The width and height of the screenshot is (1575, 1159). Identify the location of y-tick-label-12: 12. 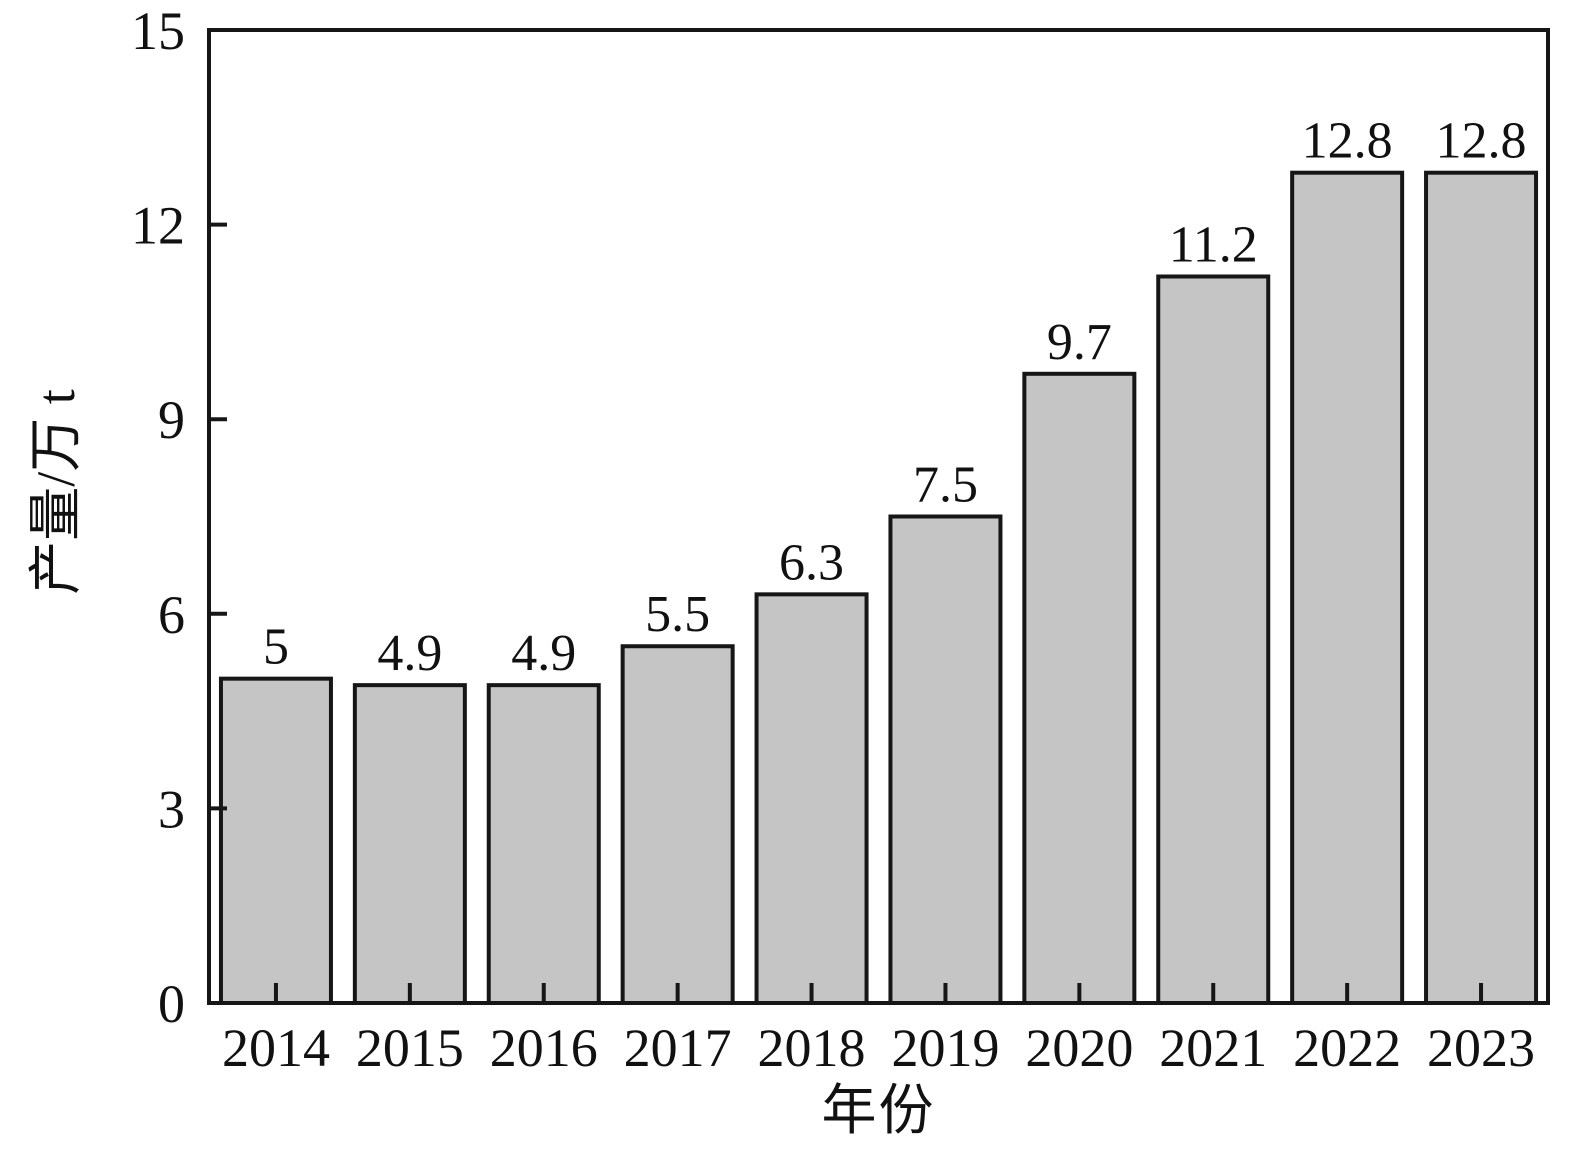
(158, 226).